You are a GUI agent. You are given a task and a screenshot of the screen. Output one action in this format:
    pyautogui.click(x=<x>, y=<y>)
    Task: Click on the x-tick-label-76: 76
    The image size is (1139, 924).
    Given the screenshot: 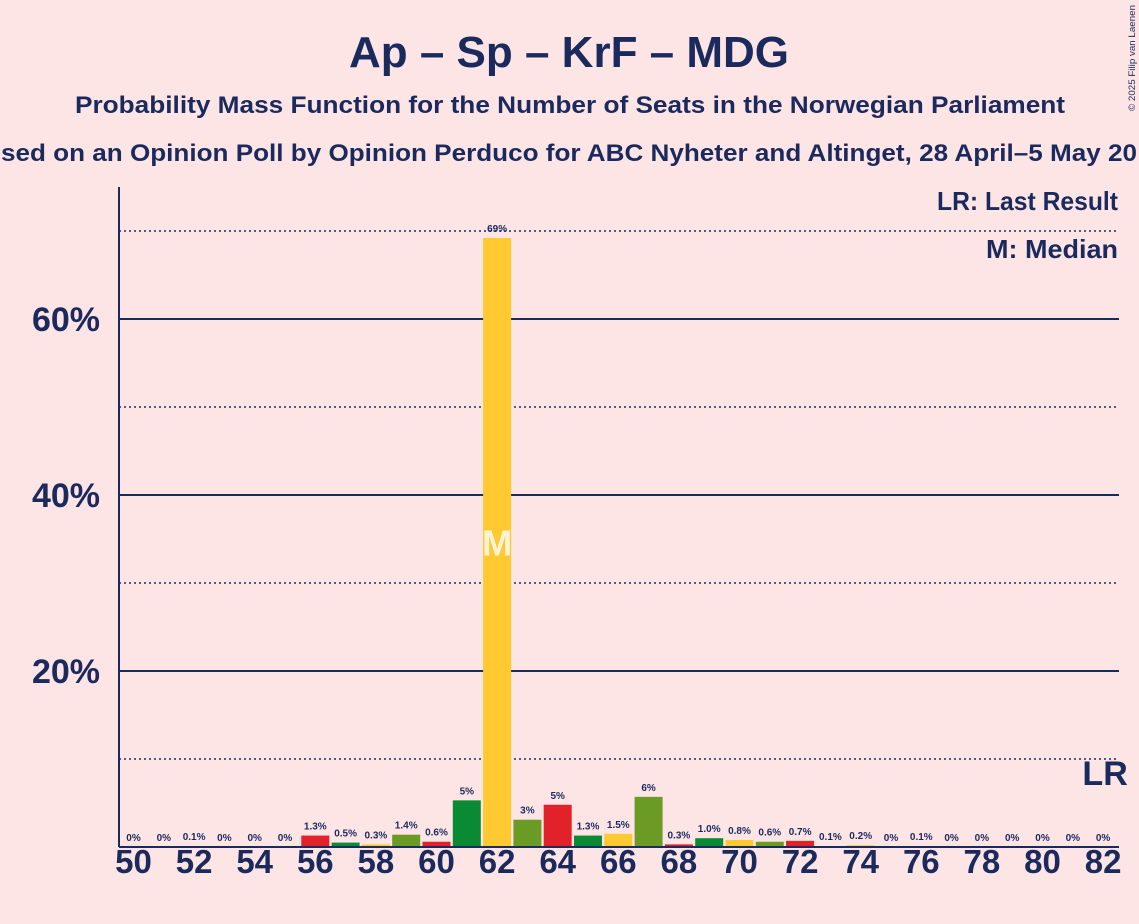 What is the action you would take?
    pyautogui.click(x=921, y=861)
    